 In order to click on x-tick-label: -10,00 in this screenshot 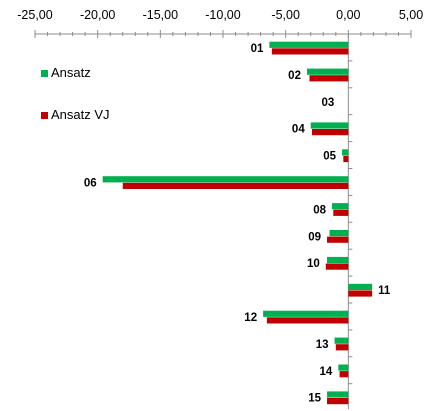, I will do `click(222, 15)`.